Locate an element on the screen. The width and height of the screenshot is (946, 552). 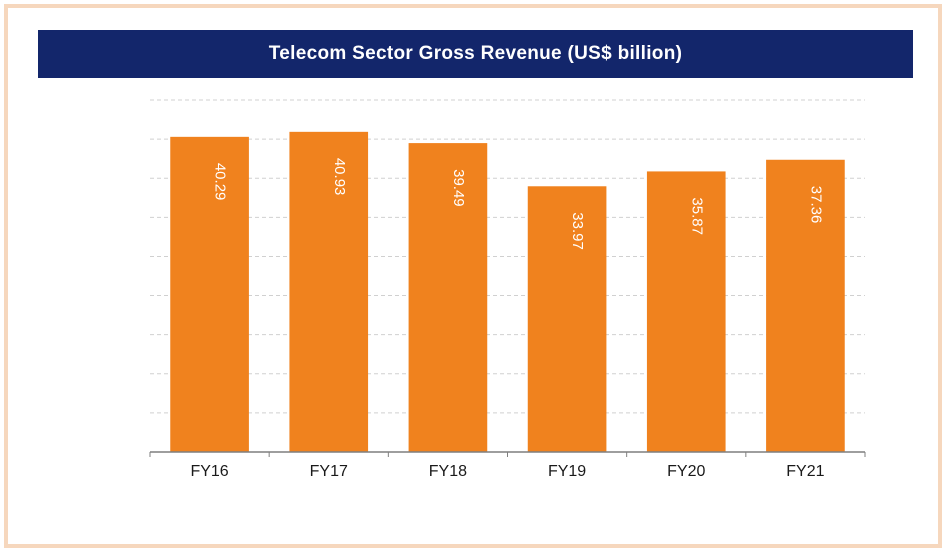
data-label: 33.97 is located at coordinates (577, 231).